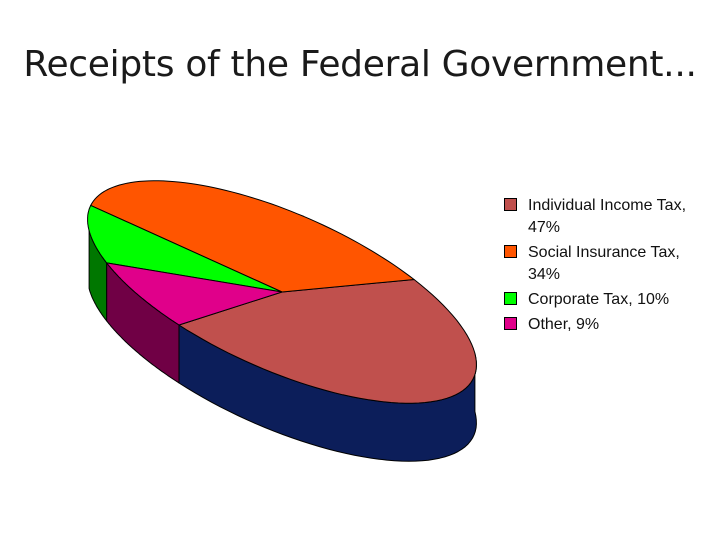  Describe the element at coordinates (510, 323) in the screenshot. I see `legend-swatch-other` at that location.